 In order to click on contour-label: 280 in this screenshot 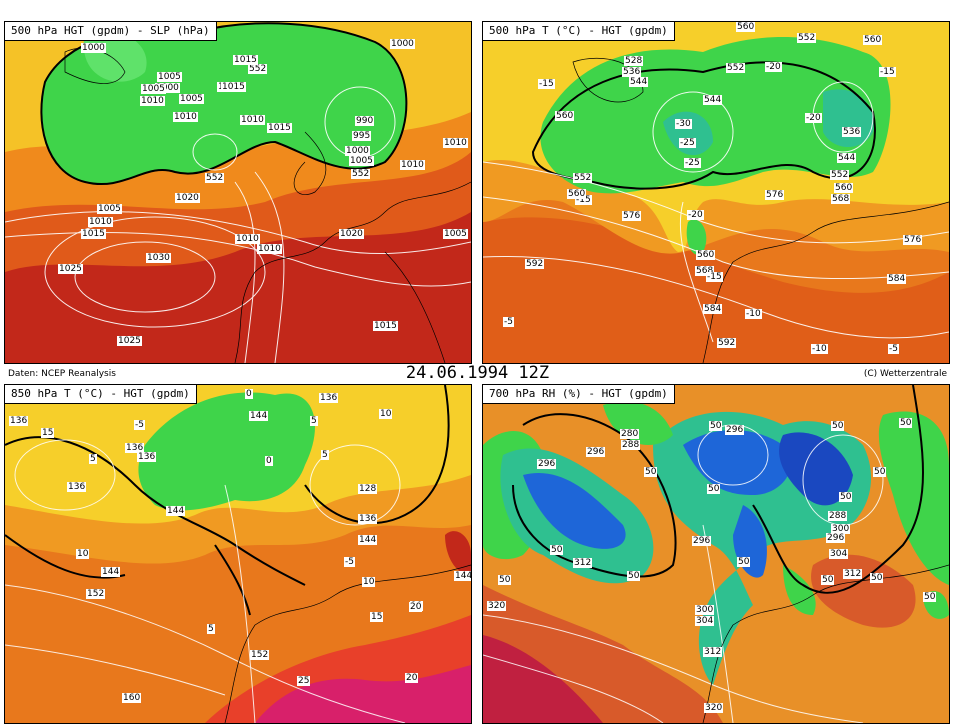, I will do `click(630, 434)`.